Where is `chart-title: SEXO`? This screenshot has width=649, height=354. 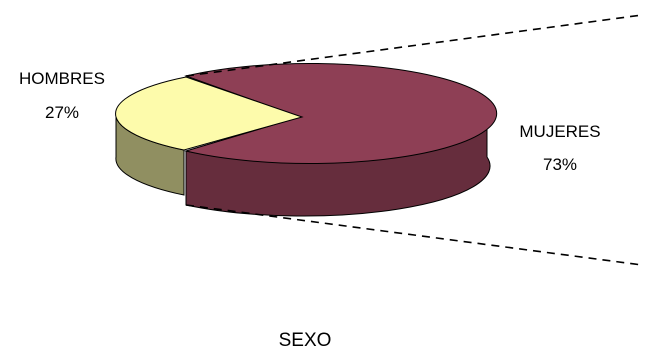
chart-title: SEXO is located at coordinates (305, 340).